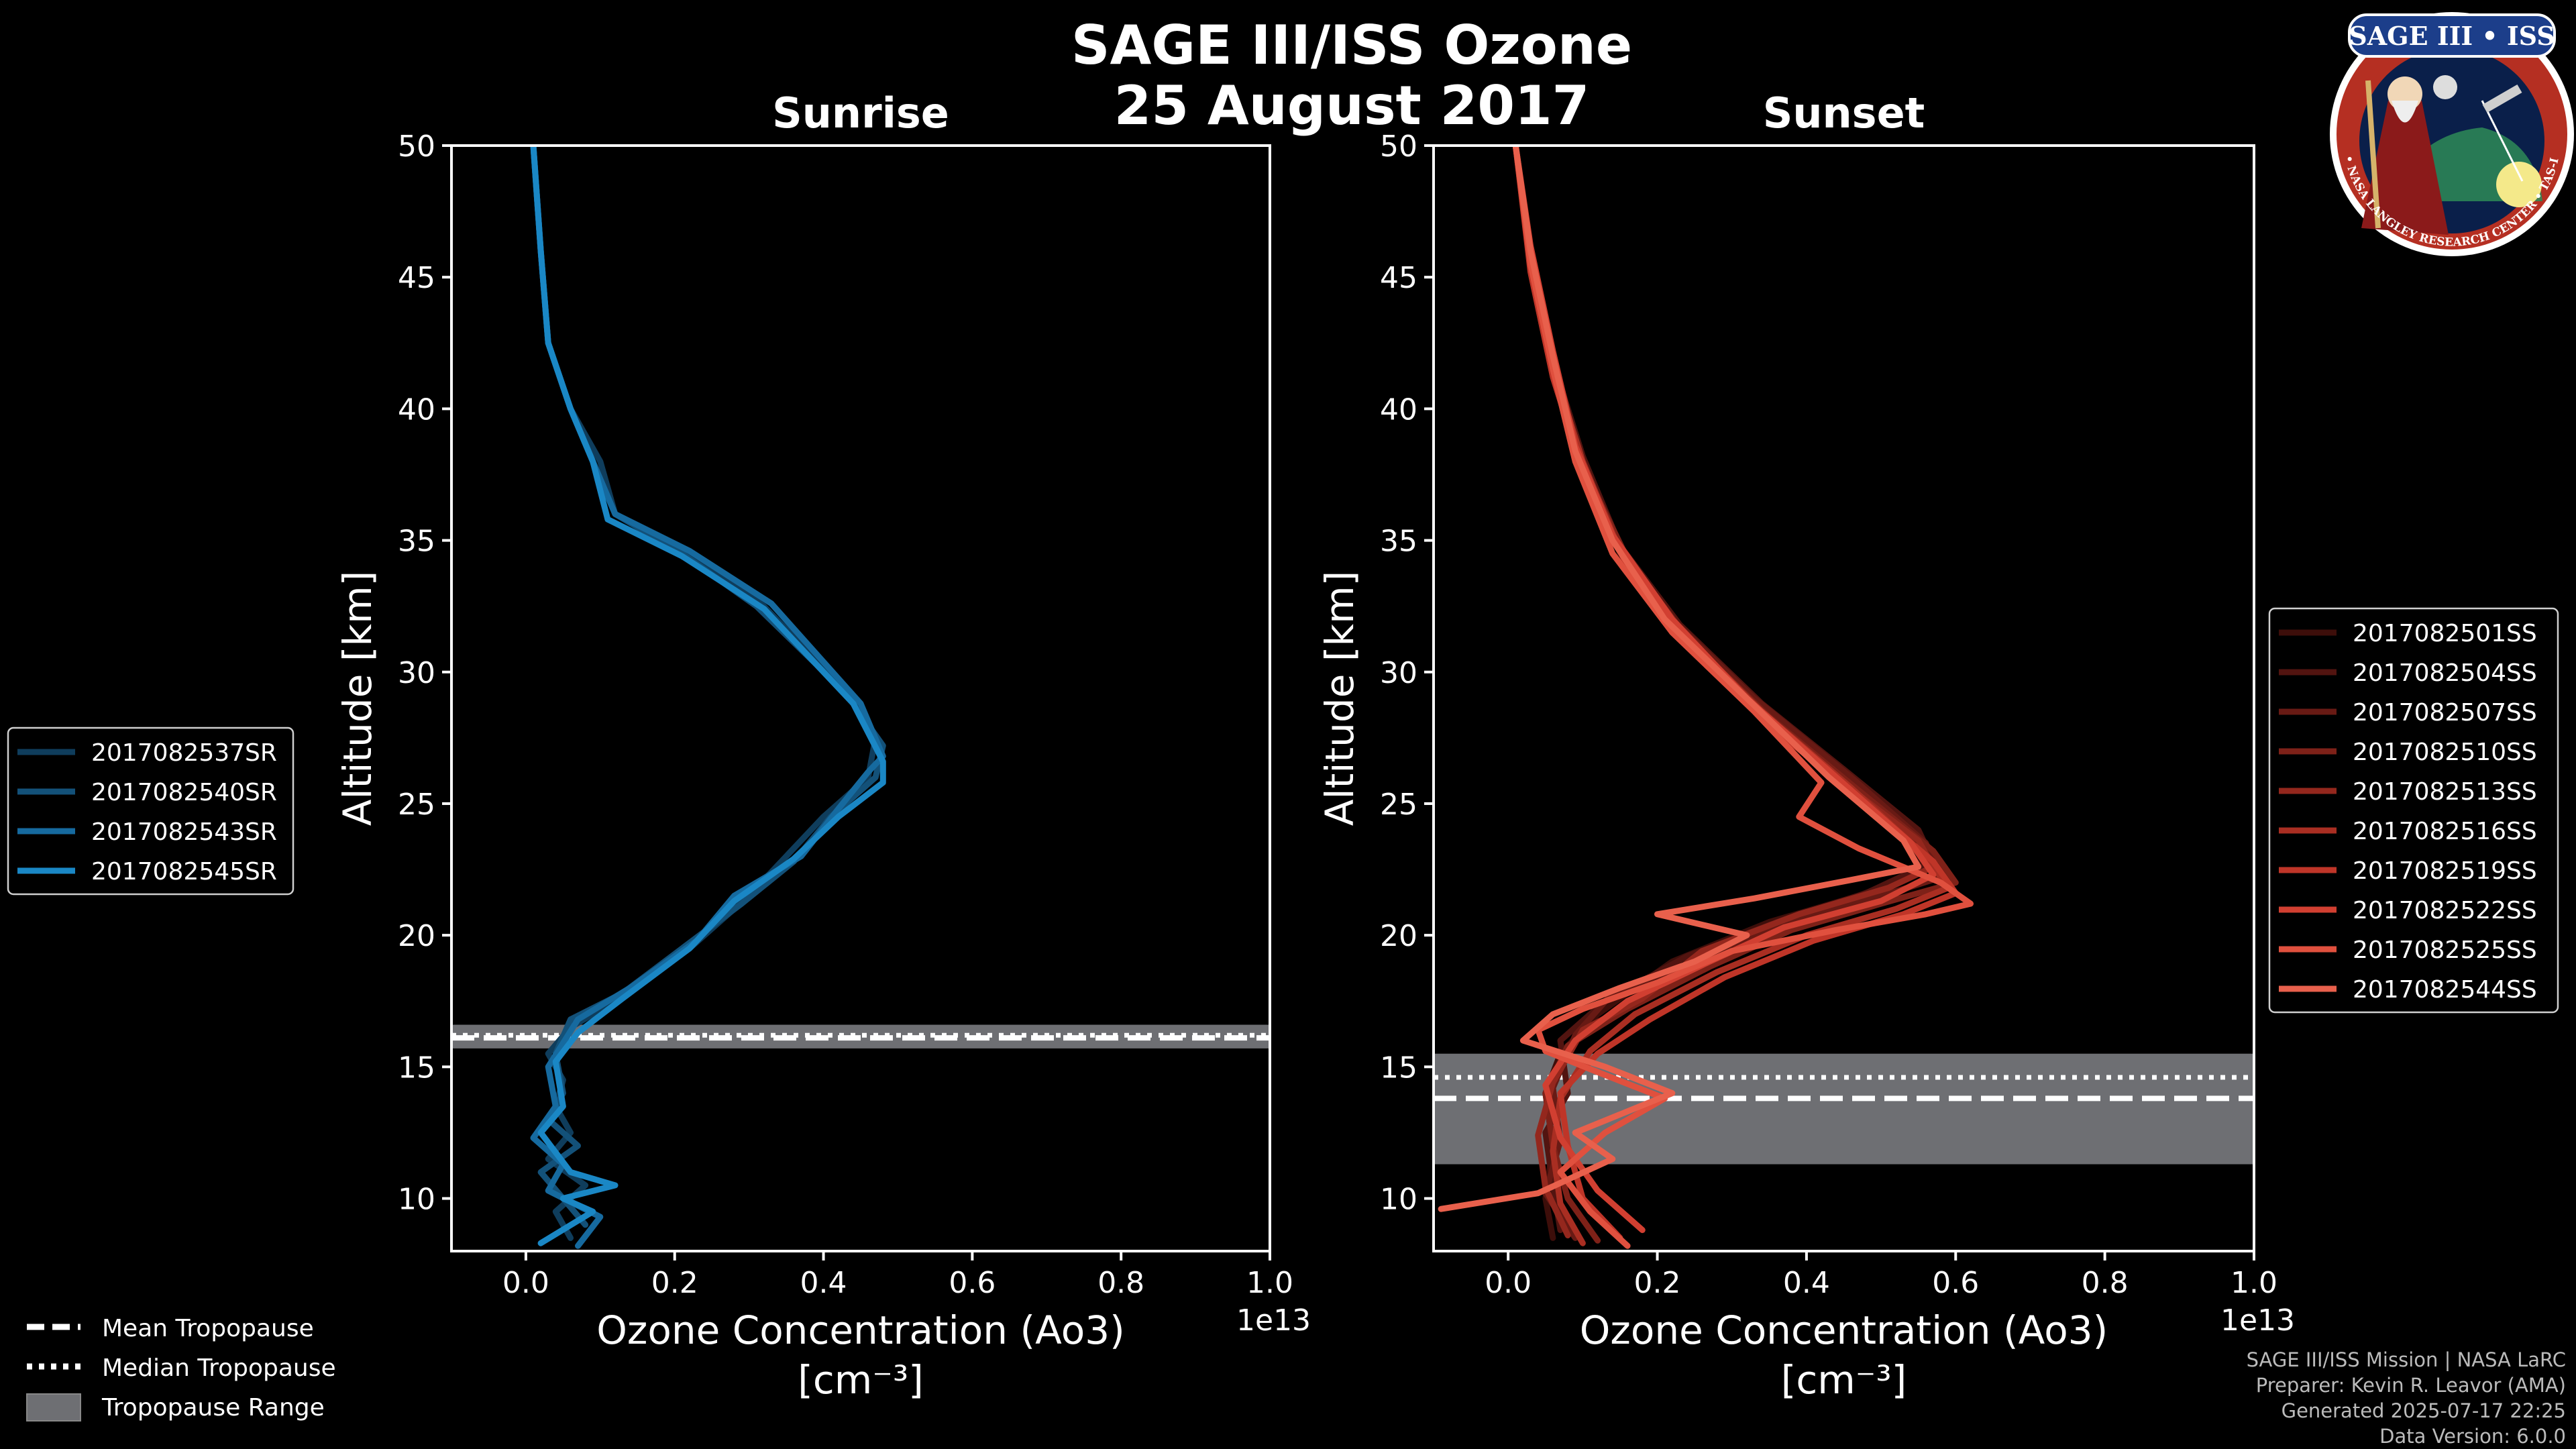 The height and width of the screenshot is (1449, 2576). What do you see at coordinates (972, 1283) in the screenshot?
I see `sunrise-x-tick-label: 0.6` at bounding box center [972, 1283].